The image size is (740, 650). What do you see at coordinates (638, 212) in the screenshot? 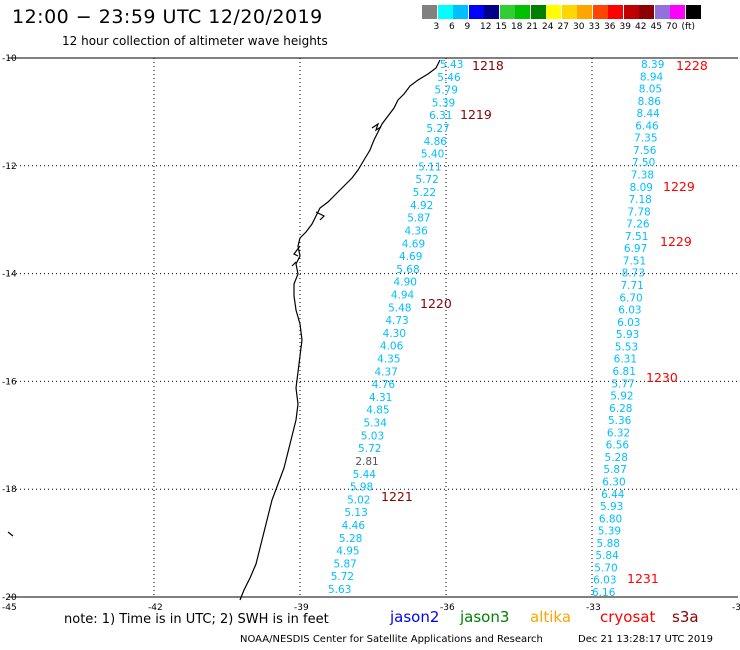
I see `wave-height-value: 7.78` at bounding box center [638, 212].